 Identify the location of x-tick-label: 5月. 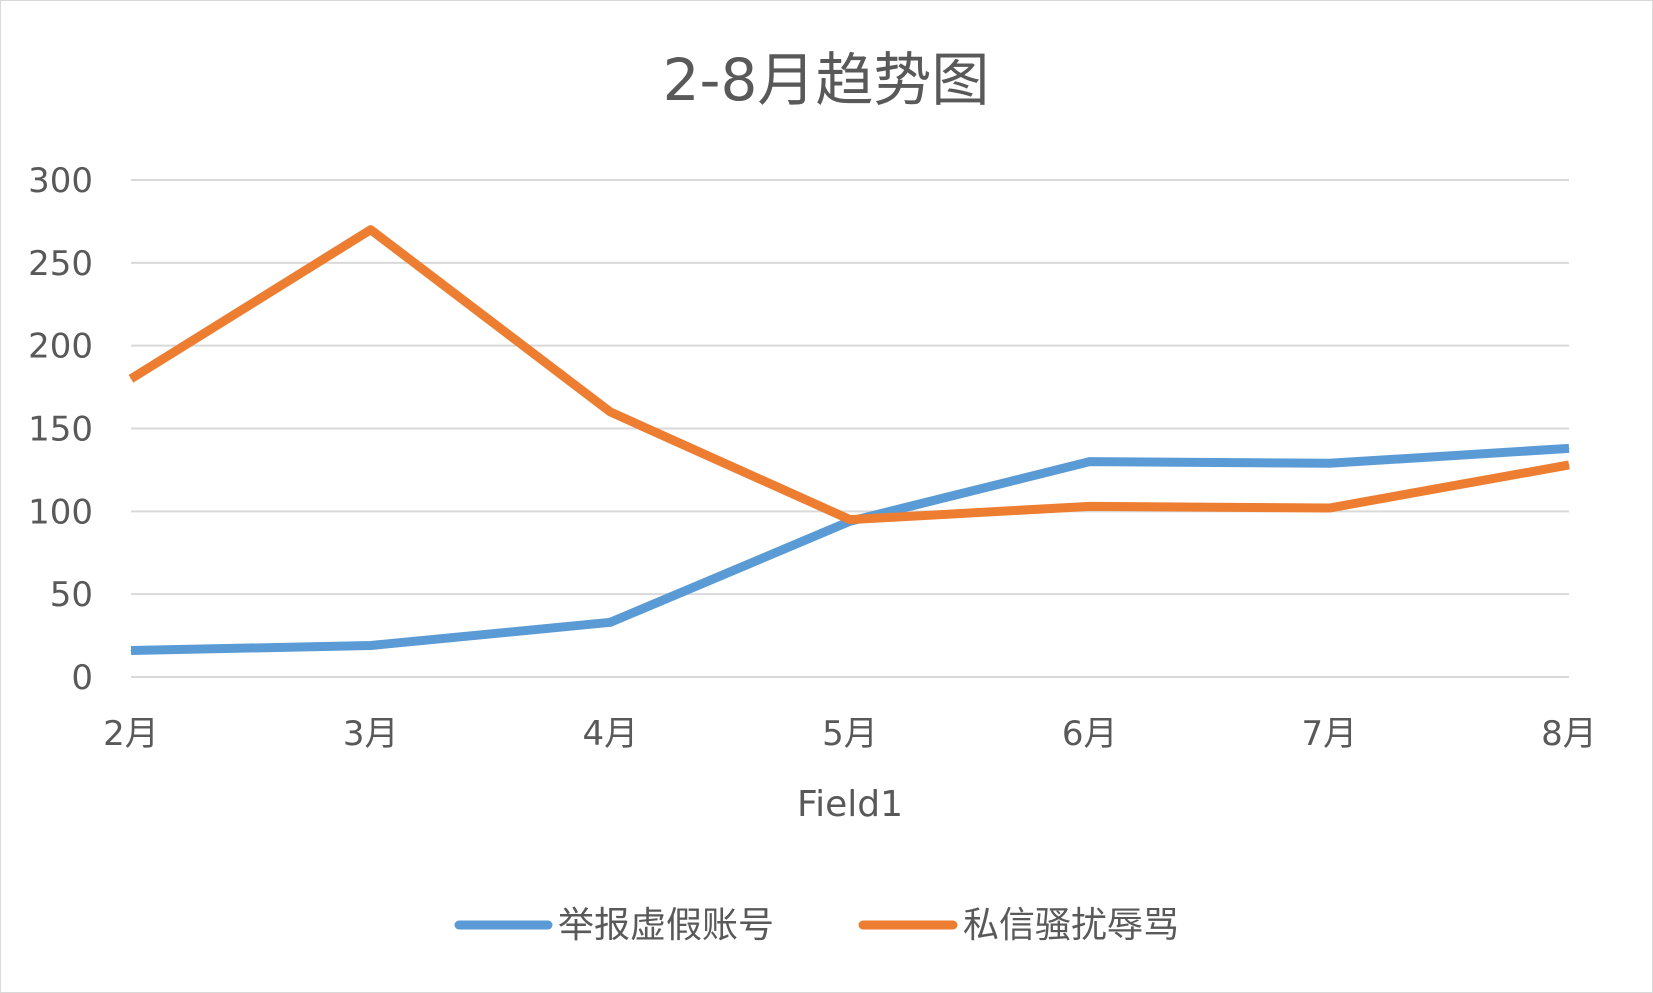
(850, 734).